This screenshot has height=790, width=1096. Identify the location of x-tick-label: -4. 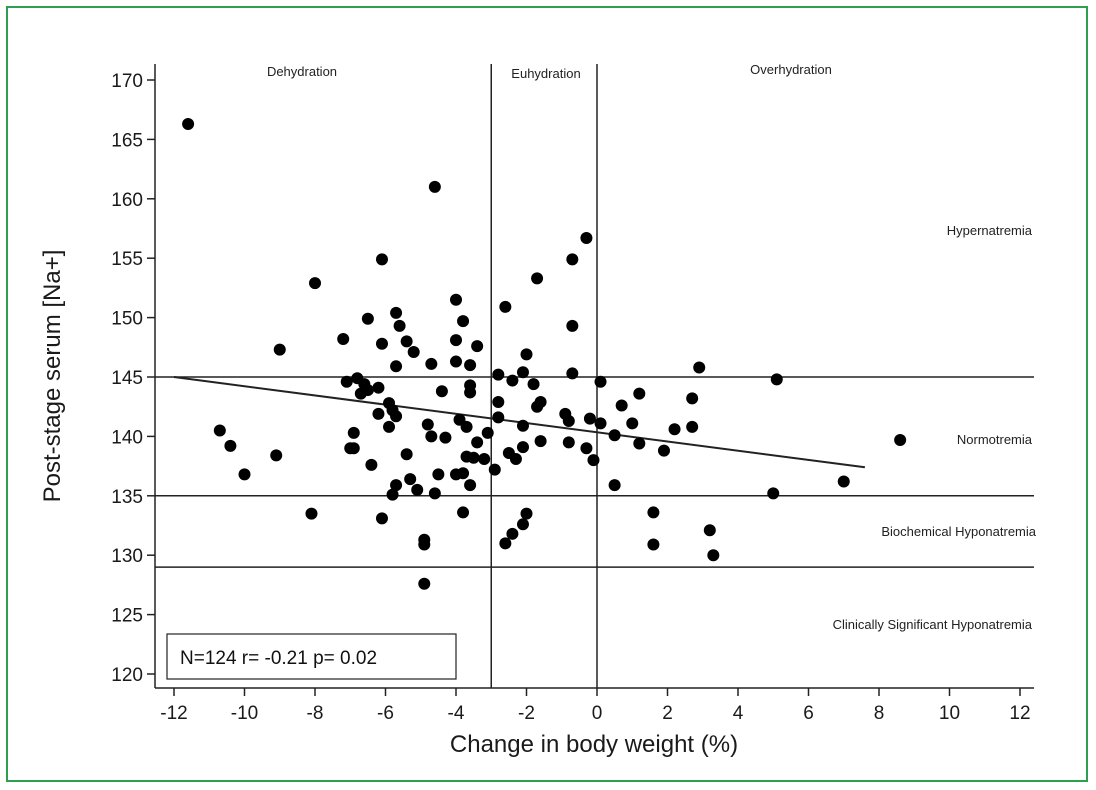
(456, 713).